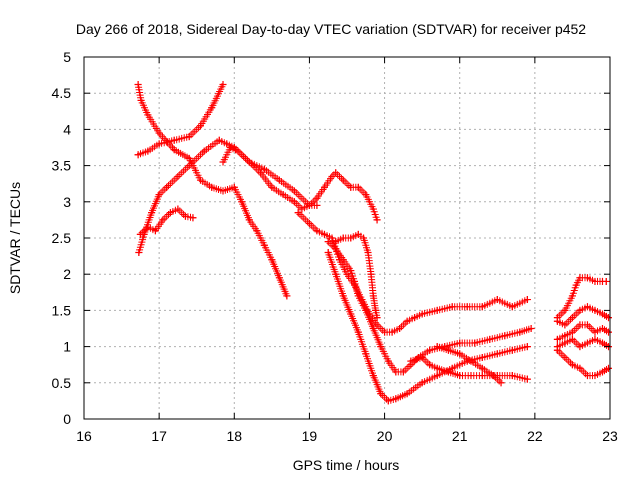 This screenshot has width=640, height=480. Describe the element at coordinates (234, 436) in the screenshot. I see `x-tick-label: 18` at that location.